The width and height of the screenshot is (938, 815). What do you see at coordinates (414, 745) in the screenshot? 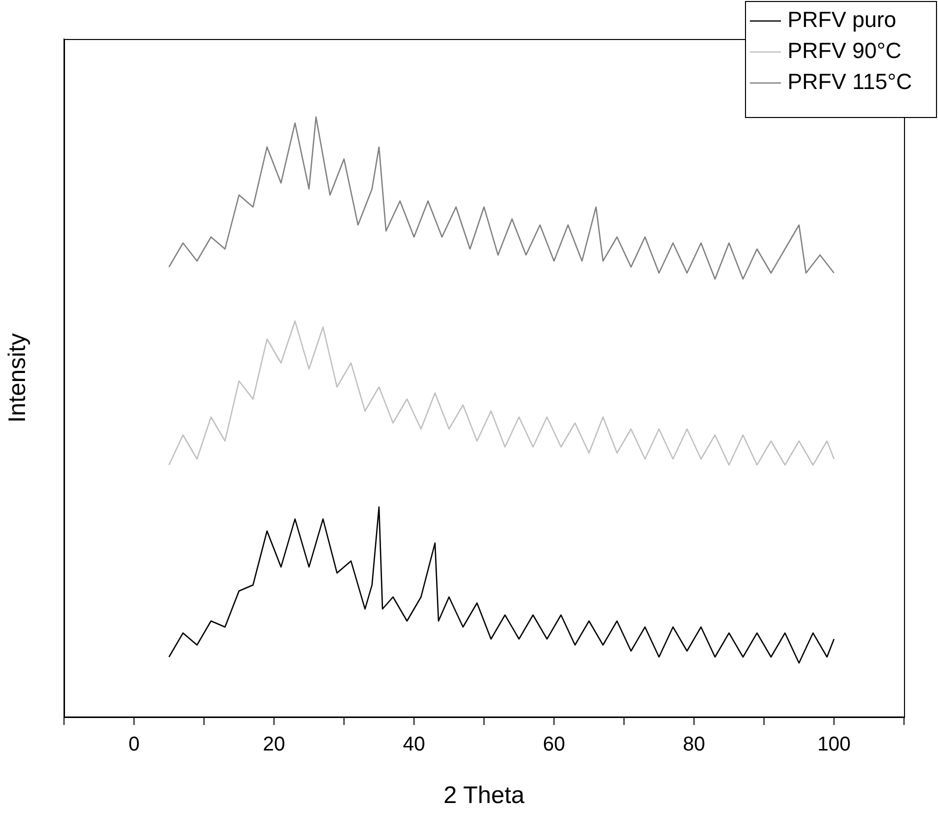
I see `x-tick-label: 40` at bounding box center [414, 745].